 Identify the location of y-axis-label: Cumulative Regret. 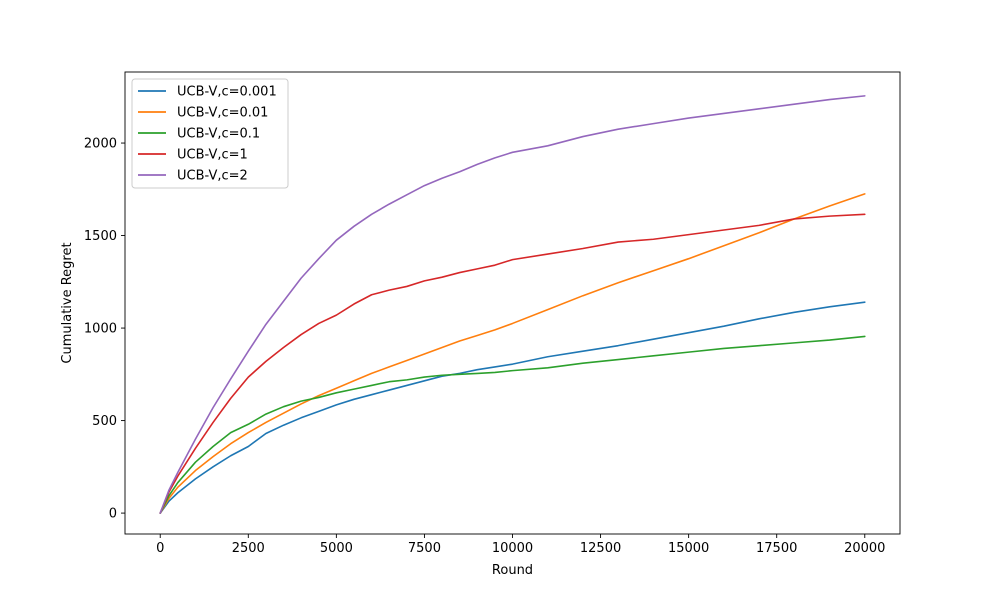
(67, 302).